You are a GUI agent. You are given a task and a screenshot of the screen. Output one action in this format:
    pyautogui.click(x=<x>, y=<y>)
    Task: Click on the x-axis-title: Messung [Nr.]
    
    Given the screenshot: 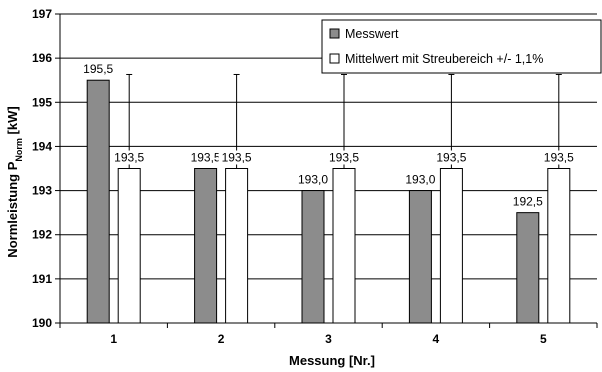 What is the action you would take?
    pyautogui.click(x=332, y=360)
    